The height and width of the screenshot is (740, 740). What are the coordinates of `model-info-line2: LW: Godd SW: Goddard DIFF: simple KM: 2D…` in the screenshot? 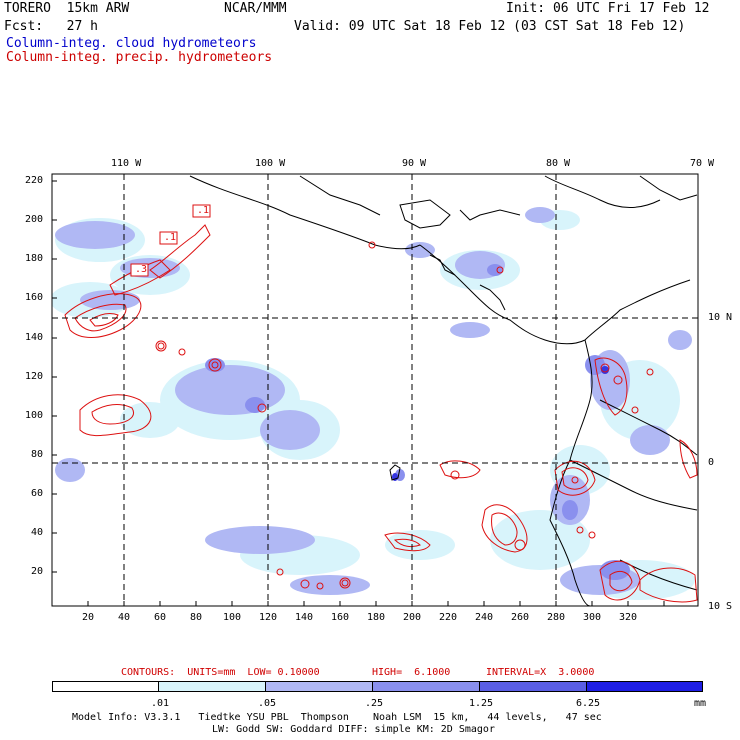 It's located at (353, 729).